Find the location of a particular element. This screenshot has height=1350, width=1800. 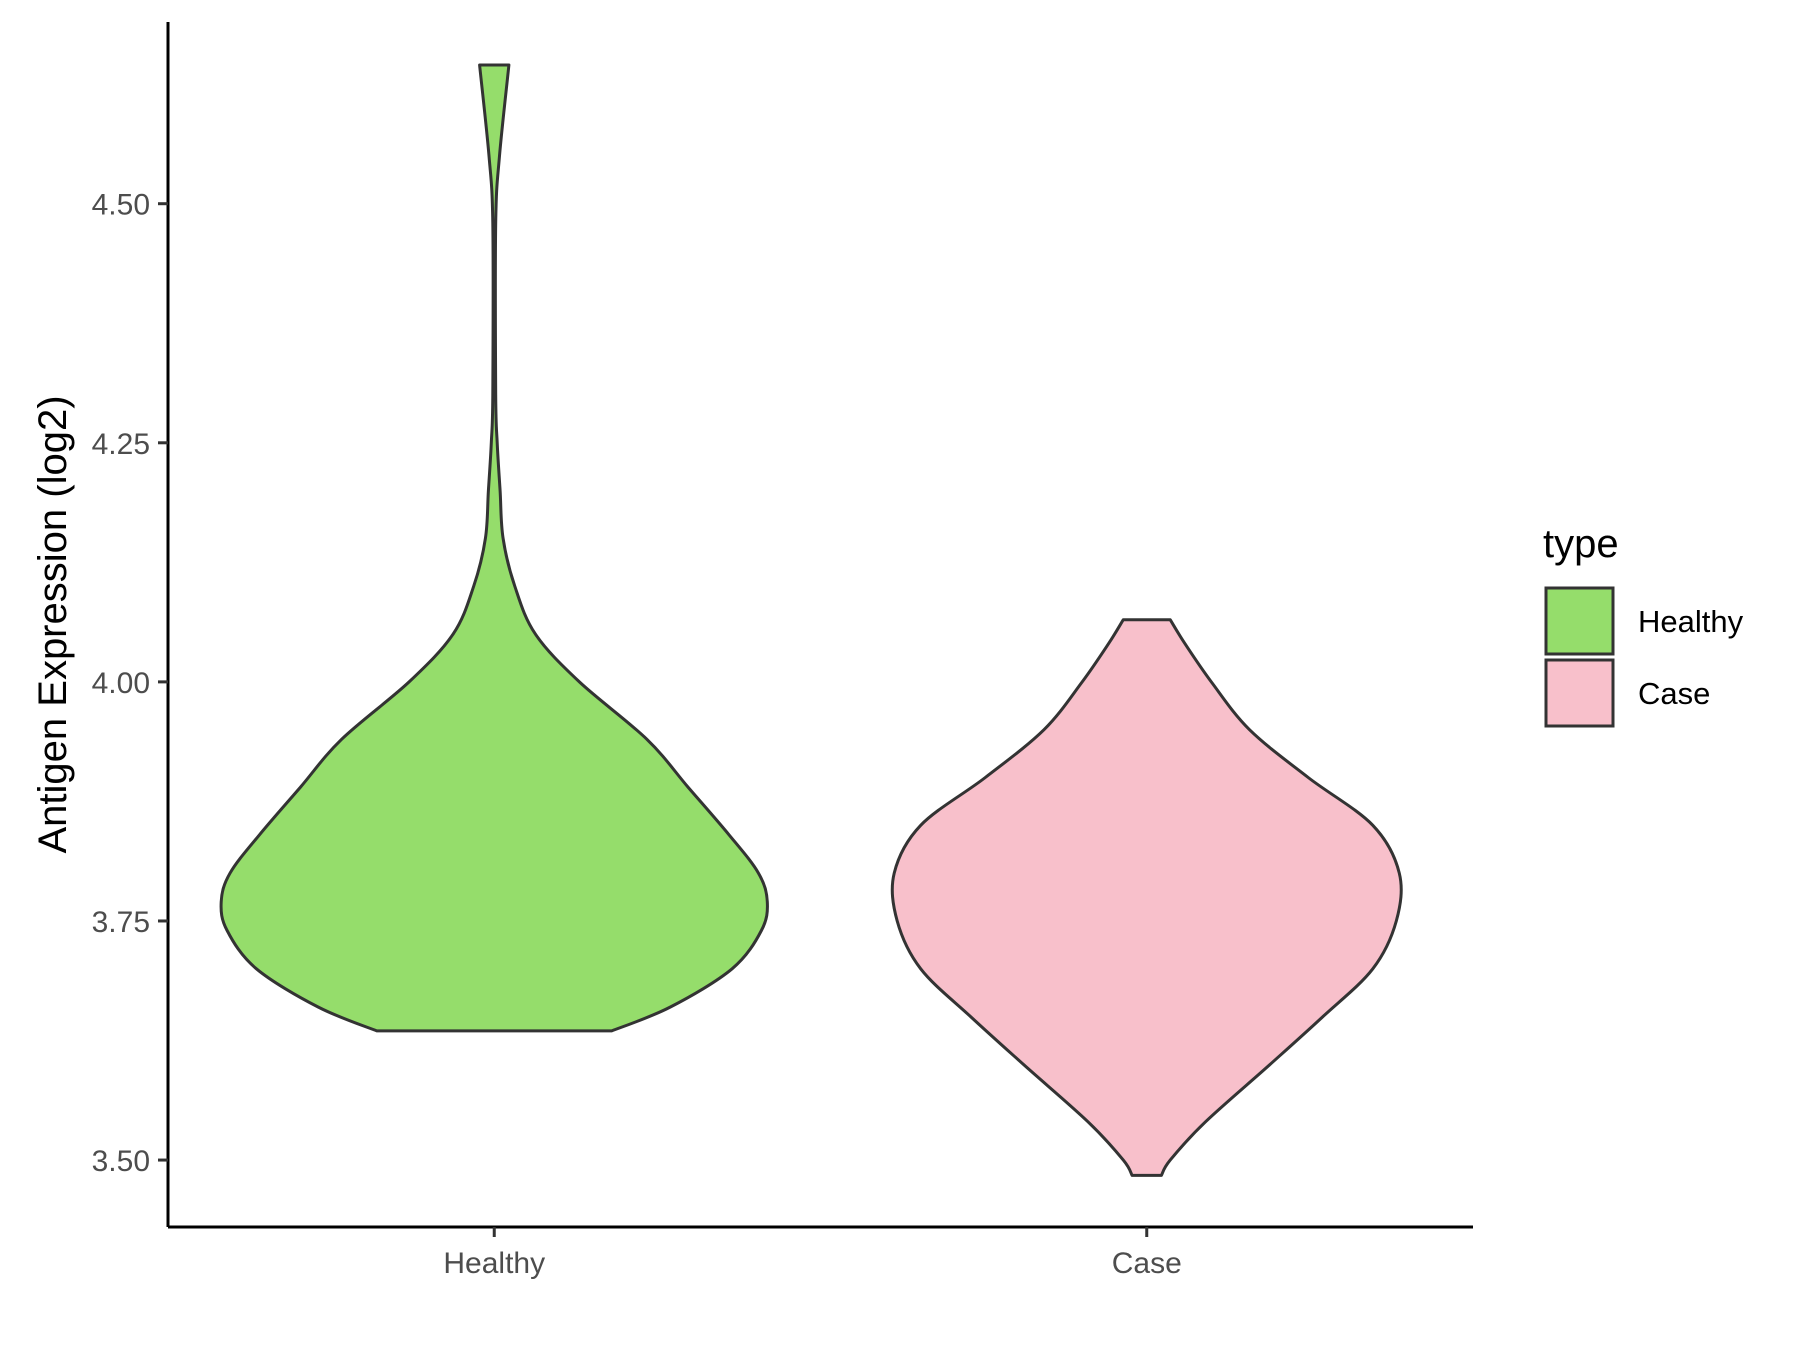

y-tick-label: 4.25 is located at coordinates (121, 444).